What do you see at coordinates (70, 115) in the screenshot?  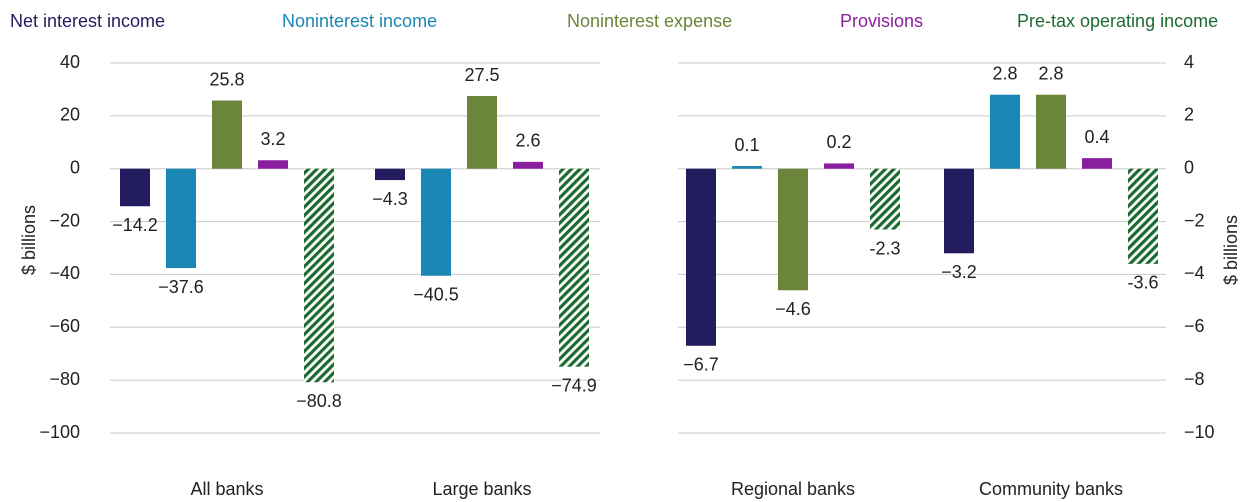 I see `y-tick-label: 20` at bounding box center [70, 115].